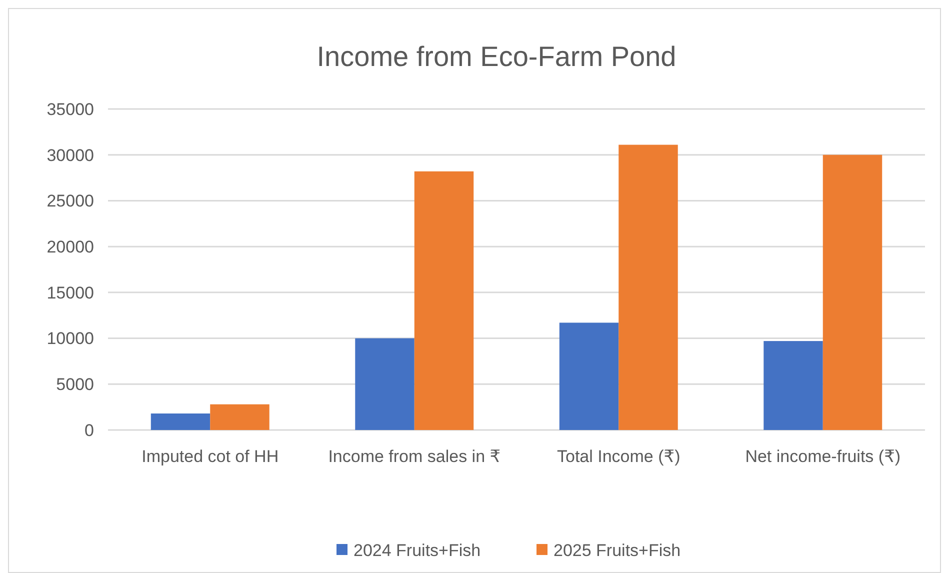 This screenshot has height=573, width=949. Describe the element at coordinates (70, 338) in the screenshot. I see `y-tick-label: 10000` at that location.